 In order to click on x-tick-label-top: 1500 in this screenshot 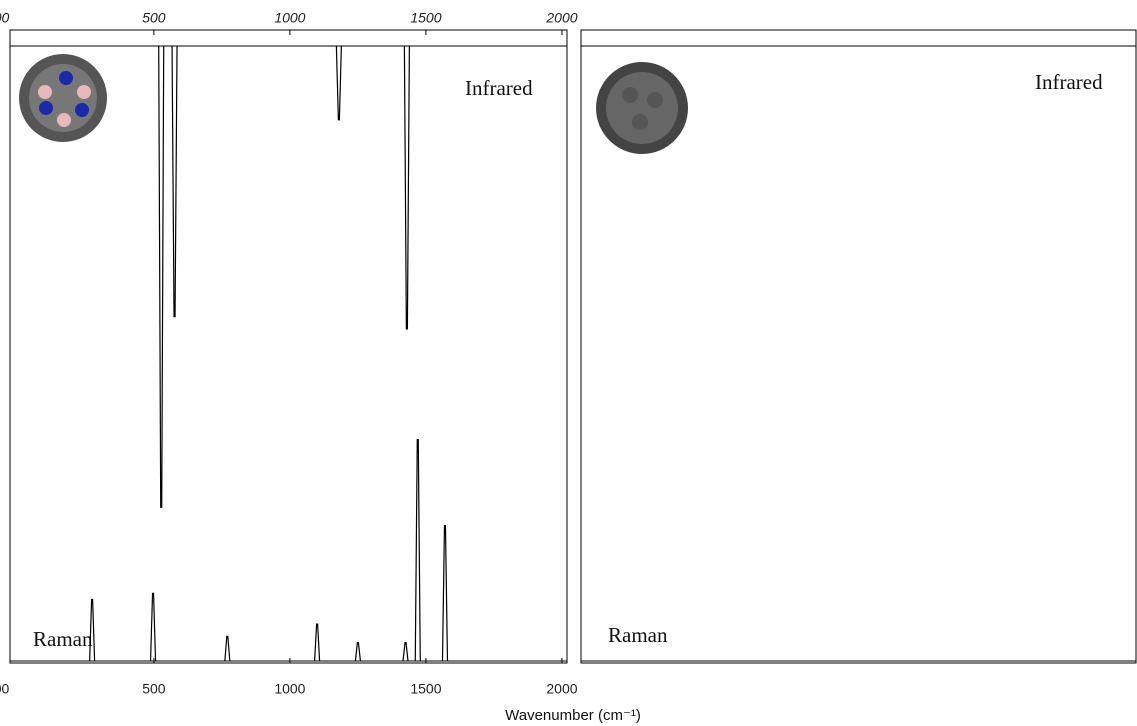, I will do `click(425, 18)`.